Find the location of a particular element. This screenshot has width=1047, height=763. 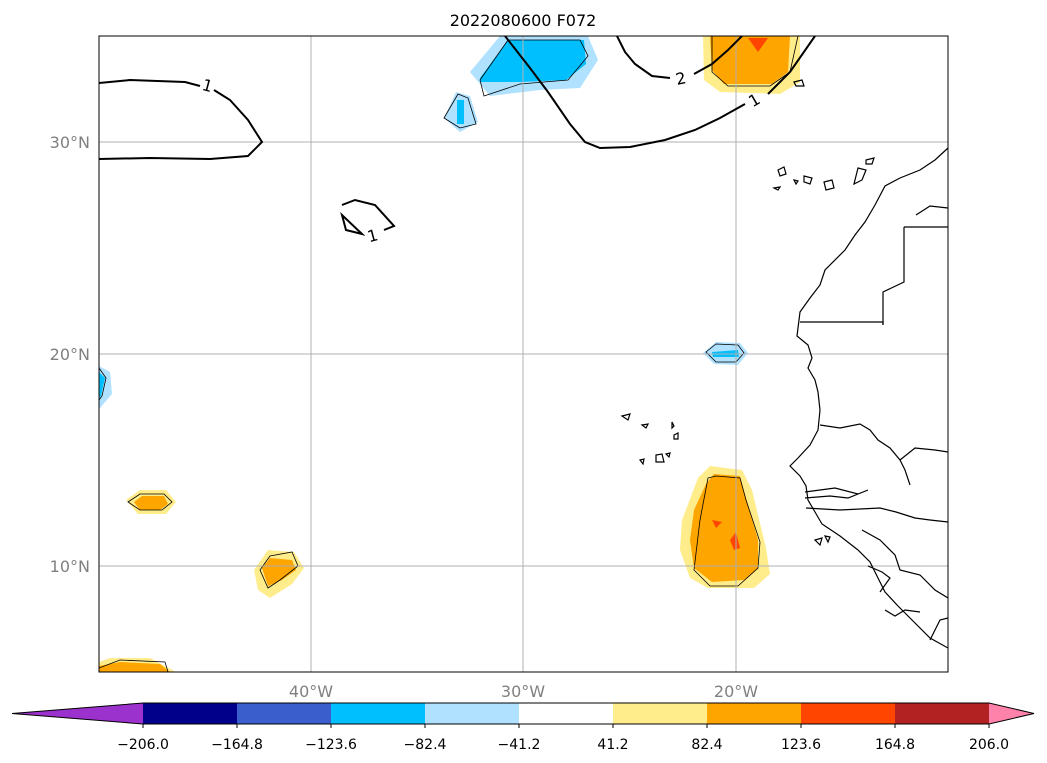

lat-tick-label: 20°N is located at coordinates (70, 354).